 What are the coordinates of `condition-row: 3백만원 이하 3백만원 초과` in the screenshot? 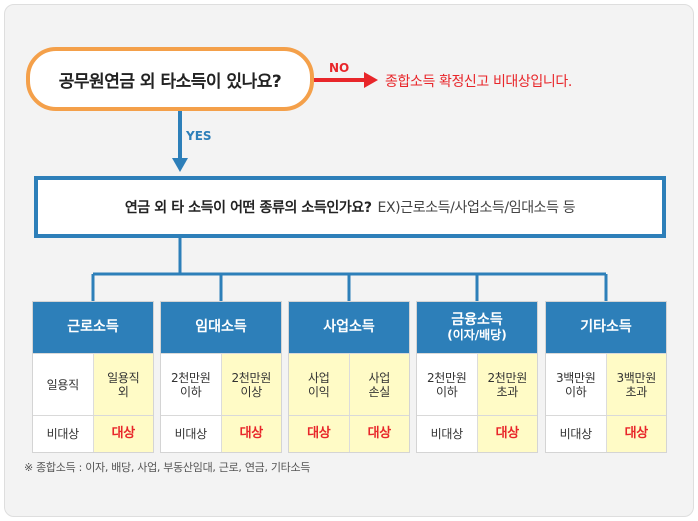 It's located at (606, 384).